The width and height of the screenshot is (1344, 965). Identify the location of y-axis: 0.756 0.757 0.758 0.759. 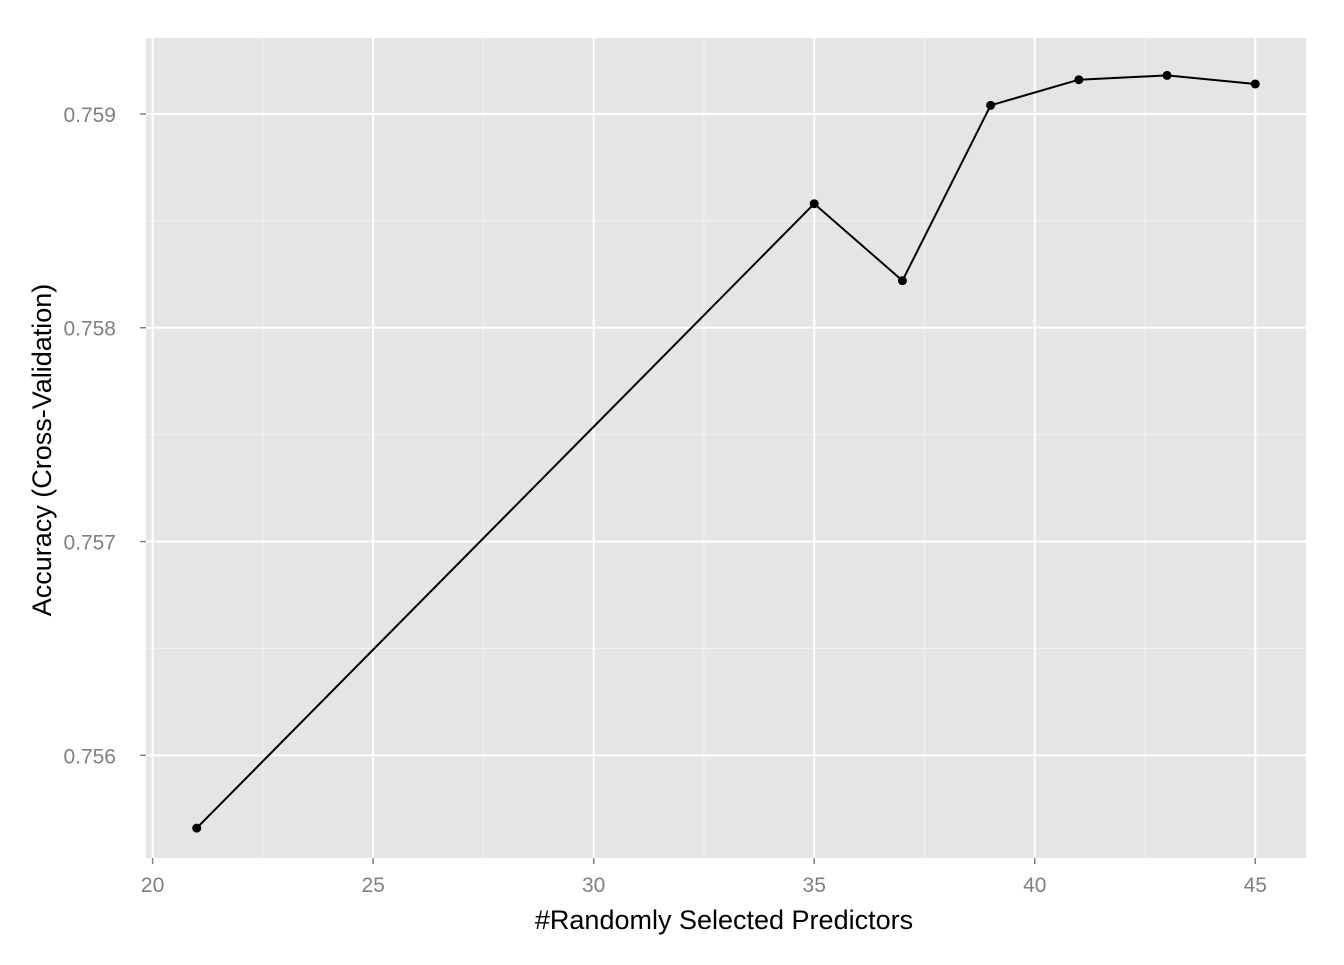
(104, 436).